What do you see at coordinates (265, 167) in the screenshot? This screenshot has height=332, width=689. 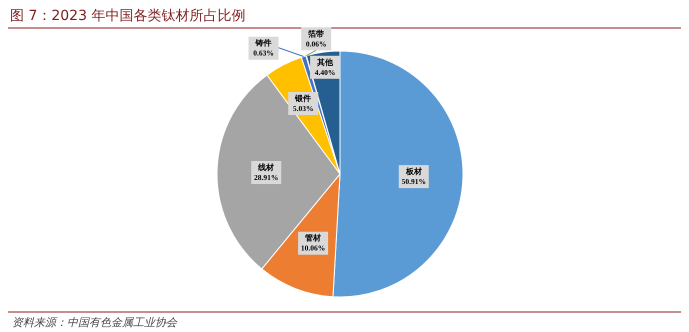 I see `slice-label: 线材` at bounding box center [265, 167].